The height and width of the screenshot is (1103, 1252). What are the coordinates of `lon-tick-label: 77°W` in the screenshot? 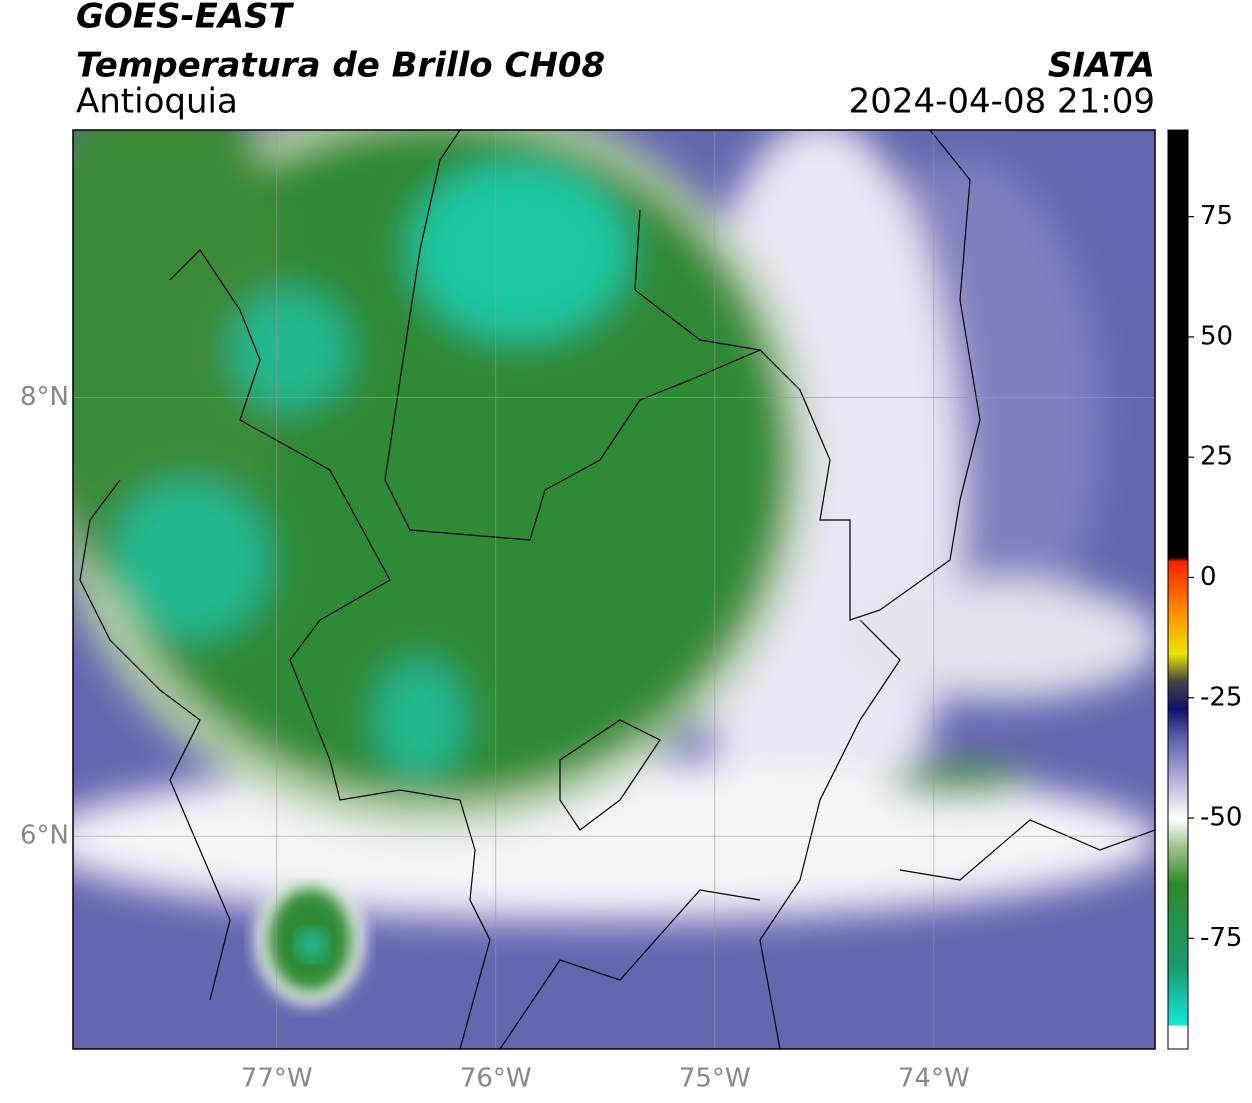 It's located at (277, 1079).